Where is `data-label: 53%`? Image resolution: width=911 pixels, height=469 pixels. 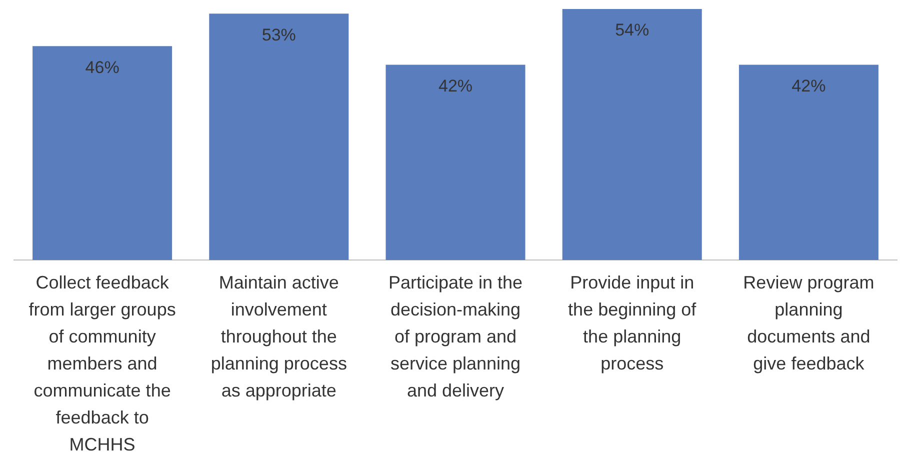 data-label: 53% is located at coordinates (279, 34).